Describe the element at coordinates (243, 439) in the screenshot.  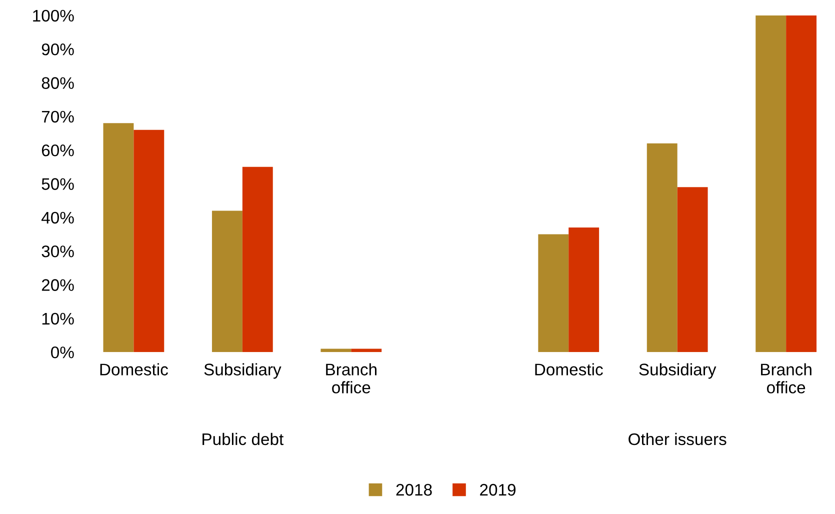
I see `text: Public debt` at that location.